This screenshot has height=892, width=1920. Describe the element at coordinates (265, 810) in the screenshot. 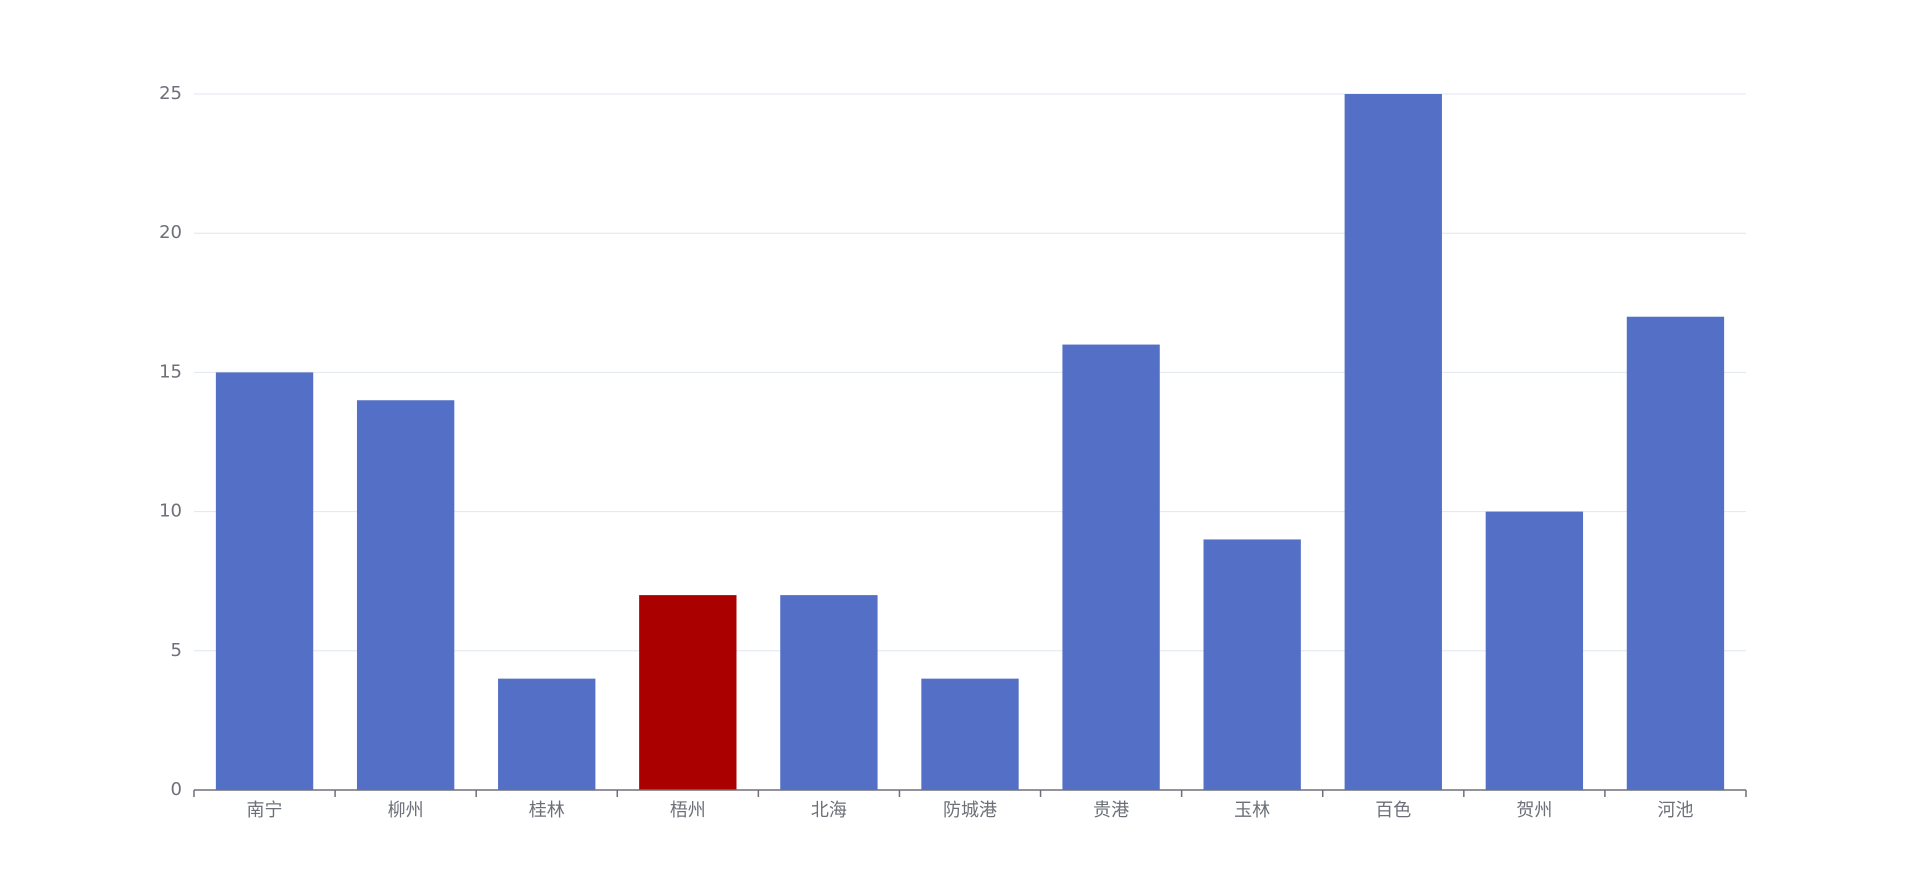

I see `x-tick-label: 南宁` at that location.